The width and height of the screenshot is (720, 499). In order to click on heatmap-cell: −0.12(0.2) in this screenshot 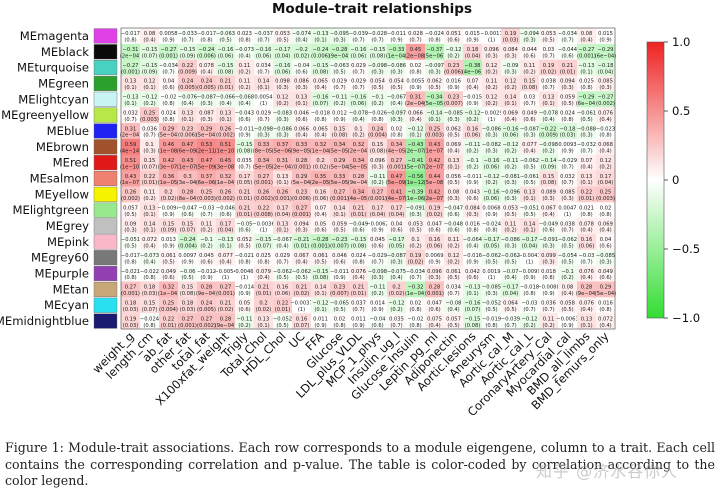, I will do `click(492, 178)`.